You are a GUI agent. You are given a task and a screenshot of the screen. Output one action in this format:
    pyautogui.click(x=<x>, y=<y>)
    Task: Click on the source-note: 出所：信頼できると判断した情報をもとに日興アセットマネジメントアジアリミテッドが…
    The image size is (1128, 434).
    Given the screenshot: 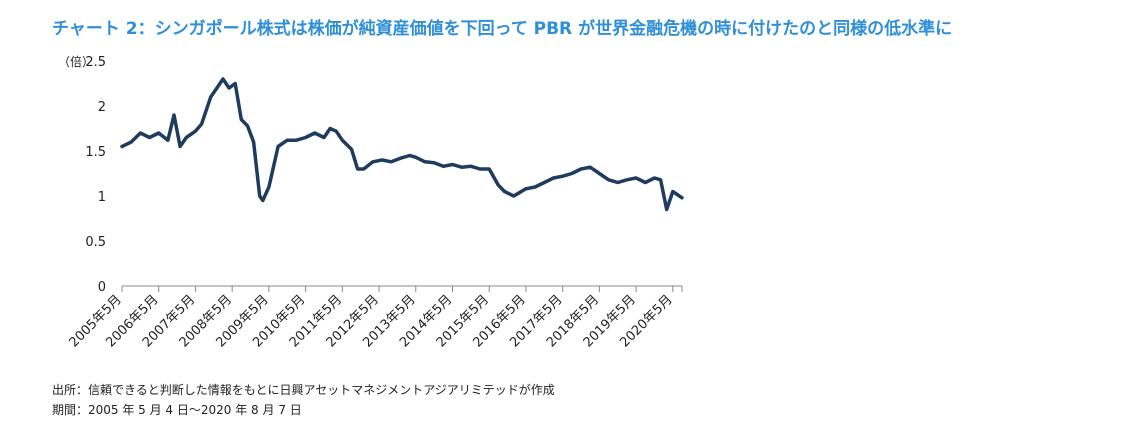 What is the action you would take?
    pyautogui.click(x=303, y=390)
    